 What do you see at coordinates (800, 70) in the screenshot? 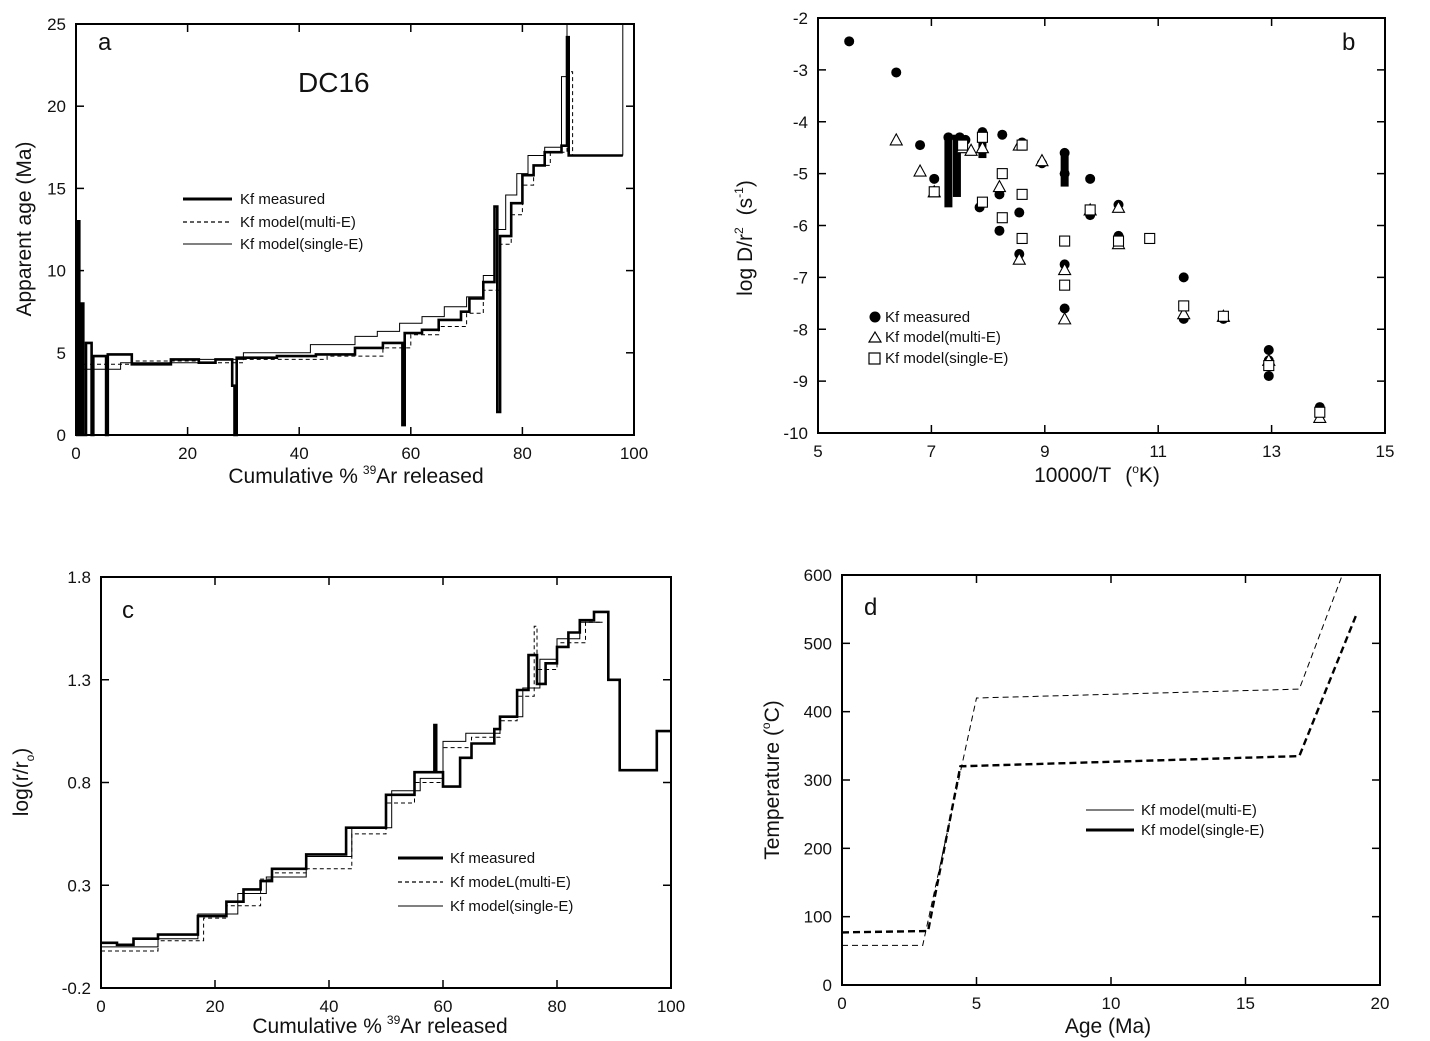
I see `y-tick-label: -3` at bounding box center [800, 70].